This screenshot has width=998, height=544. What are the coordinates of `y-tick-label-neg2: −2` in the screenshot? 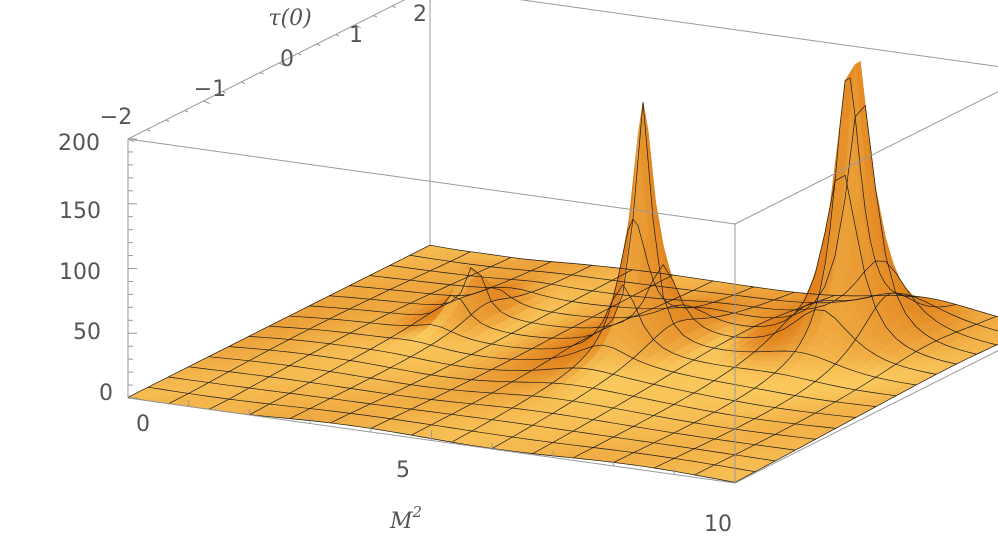 It's located at (116, 117).